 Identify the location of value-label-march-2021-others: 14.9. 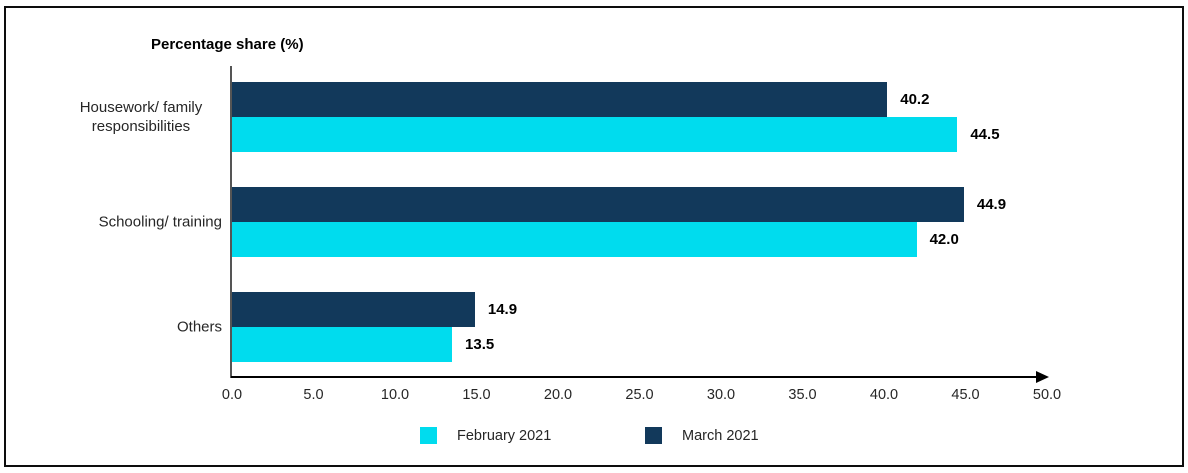
(502, 309).